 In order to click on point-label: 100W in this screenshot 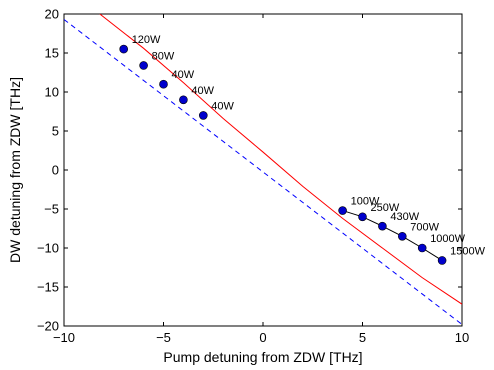, I will do `click(365, 202)`.